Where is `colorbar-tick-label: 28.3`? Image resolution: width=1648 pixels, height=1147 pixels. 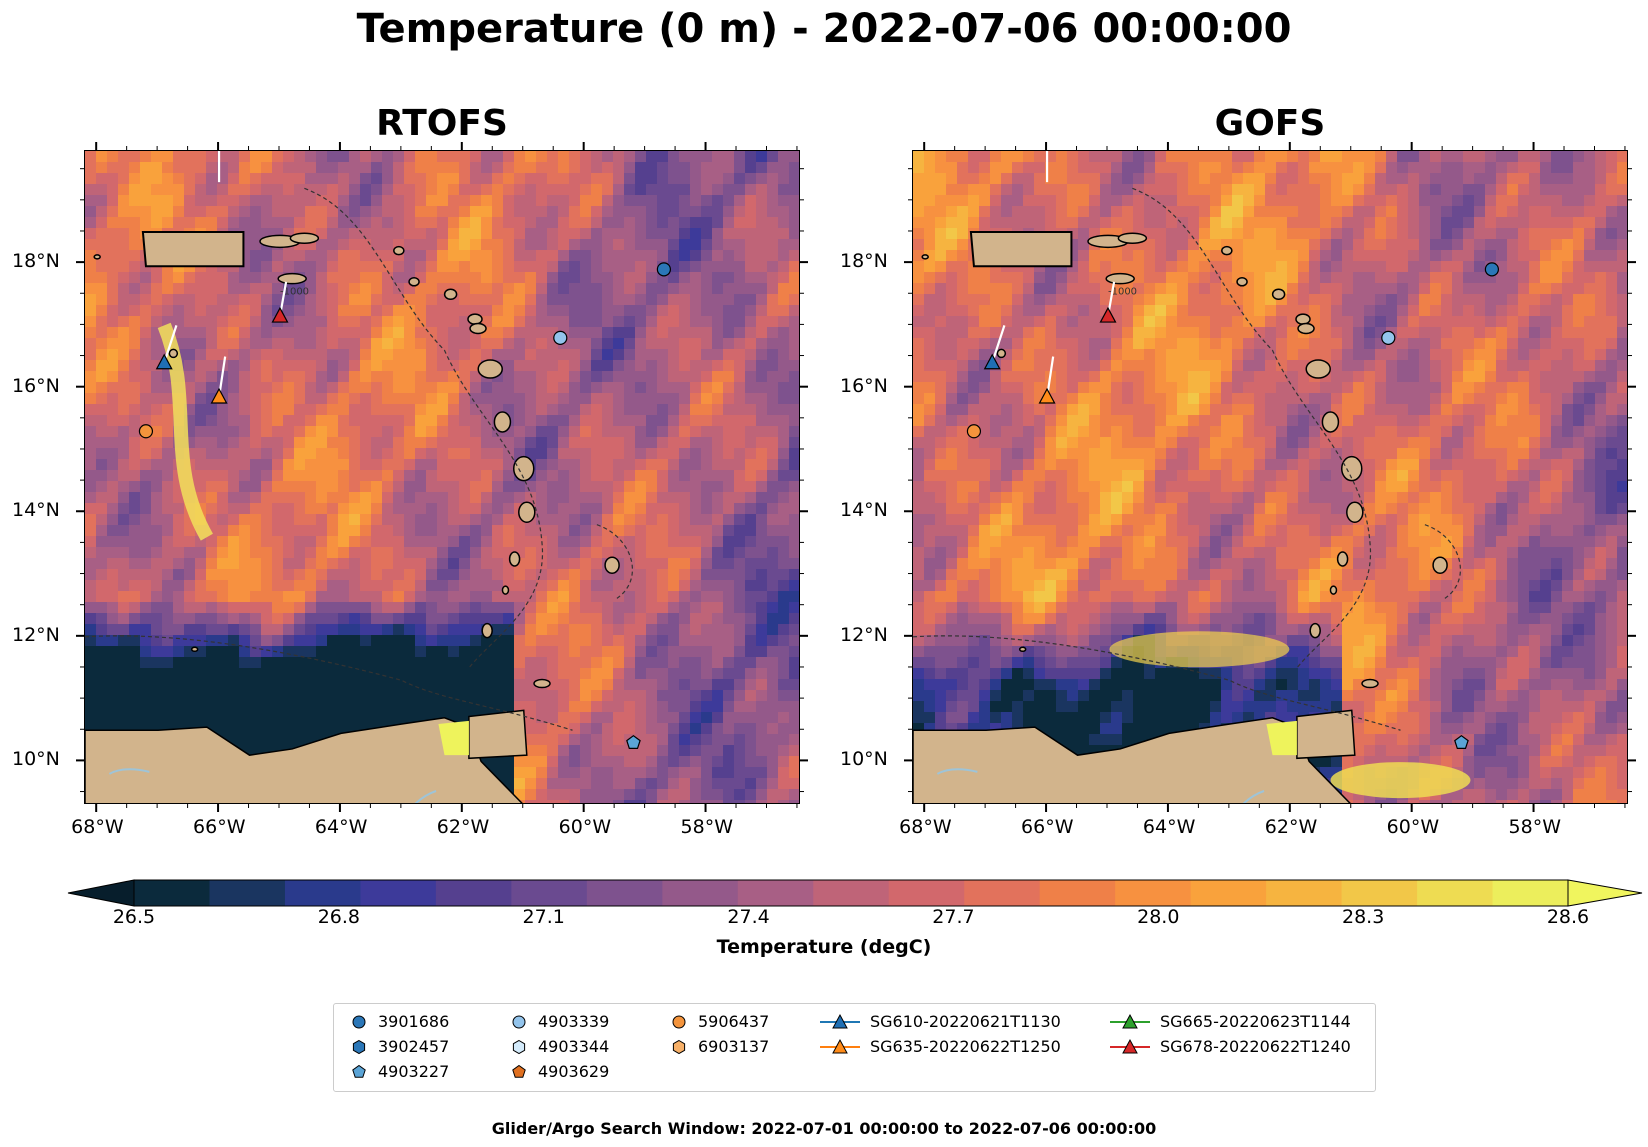 colorbar-tick-label: 28.3 is located at coordinates (1363, 917).